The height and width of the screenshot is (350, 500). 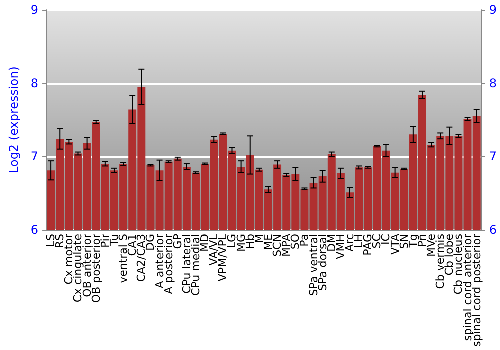 I want to click on y-tick-label: 8, so click(x=34, y=83).